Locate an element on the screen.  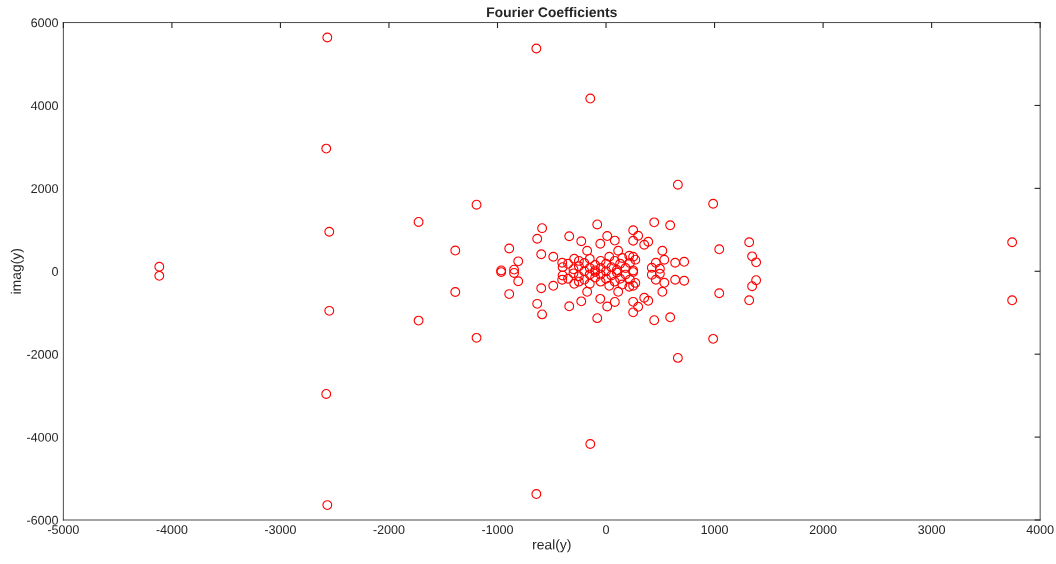
x-tick-label: -4000 is located at coordinates (172, 530).